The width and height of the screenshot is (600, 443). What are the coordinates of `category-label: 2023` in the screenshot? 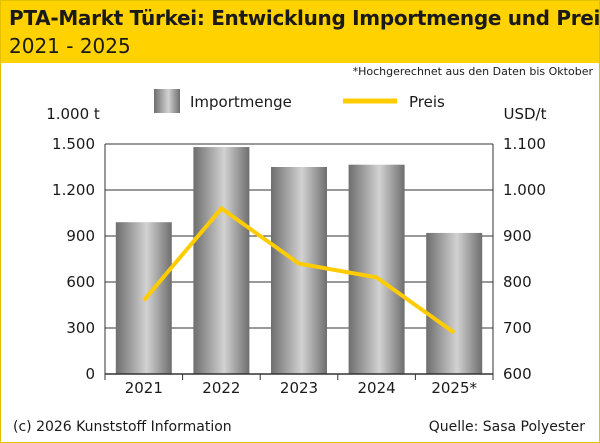 It's located at (299, 388).